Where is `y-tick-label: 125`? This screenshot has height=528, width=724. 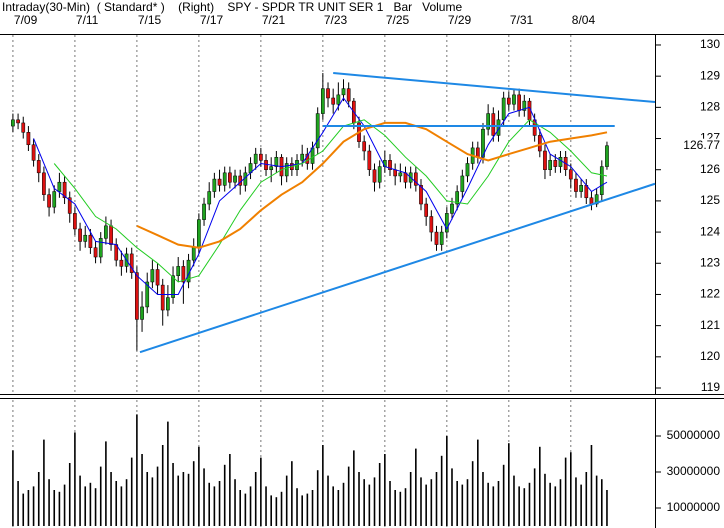 y-tick-label: 125 is located at coordinates (710, 200).